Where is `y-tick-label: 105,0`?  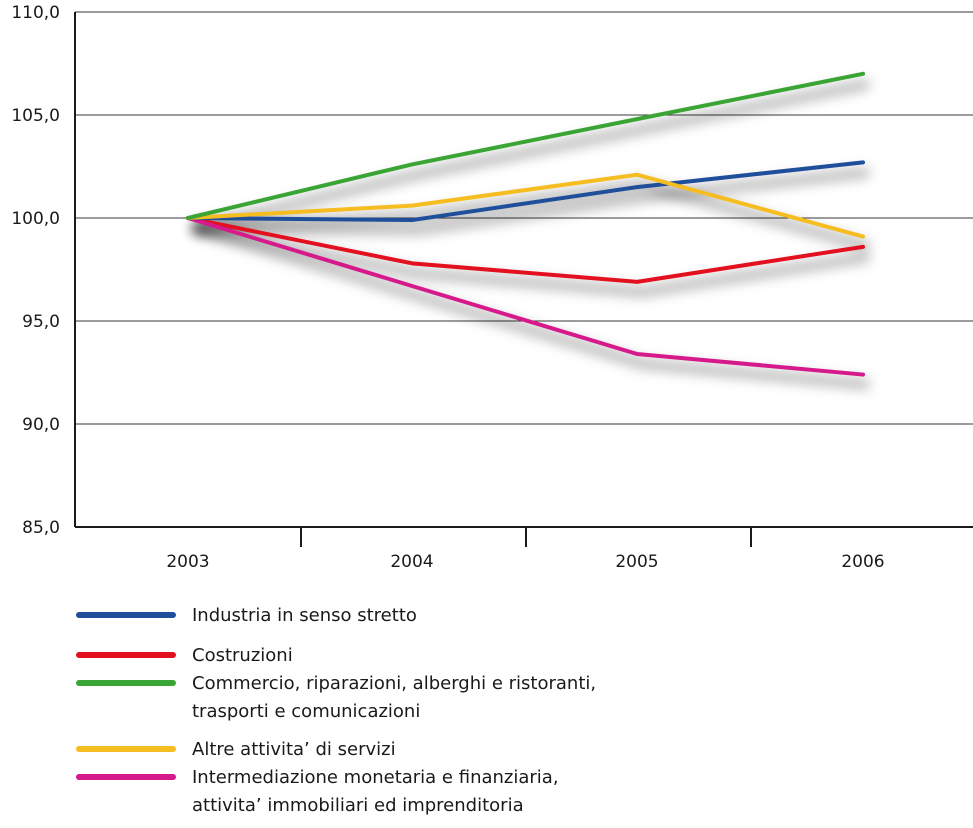 y-tick-label: 105,0 is located at coordinates (35, 116).